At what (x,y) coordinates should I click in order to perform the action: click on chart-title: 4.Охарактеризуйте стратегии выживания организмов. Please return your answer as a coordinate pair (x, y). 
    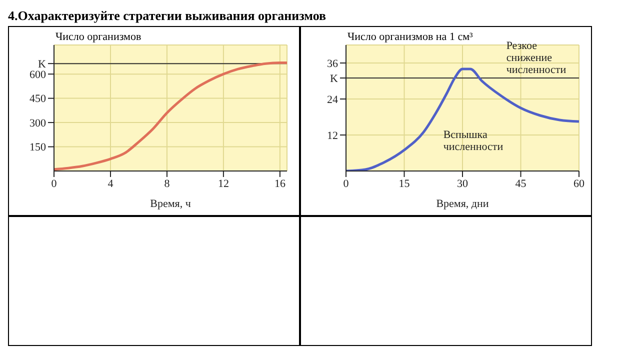
    Looking at the image, I should click on (168, 16).